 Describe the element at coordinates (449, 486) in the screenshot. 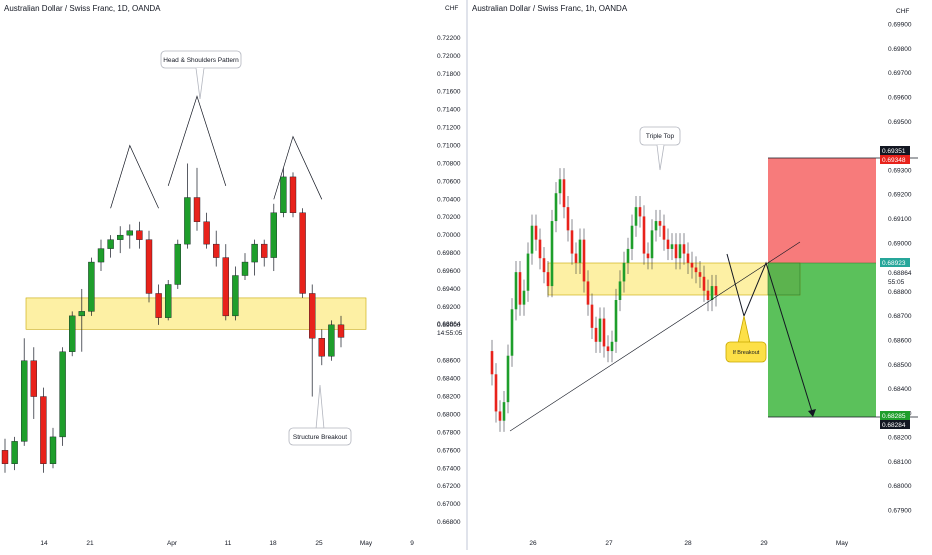

I see `left-y-tick: 0.67200` at that location.